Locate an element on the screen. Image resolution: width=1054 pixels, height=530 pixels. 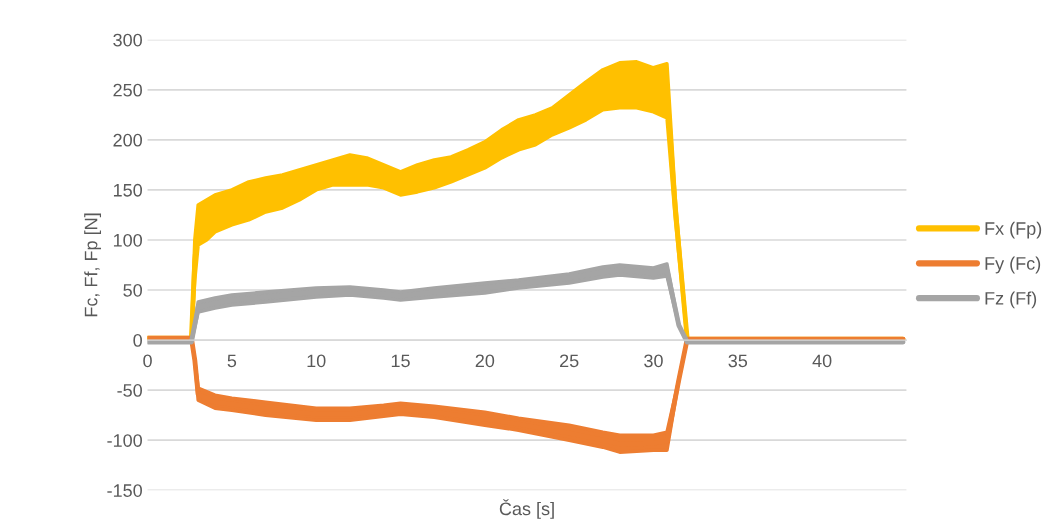
y-tick-label: 300 is located at coordinates (127, 40).